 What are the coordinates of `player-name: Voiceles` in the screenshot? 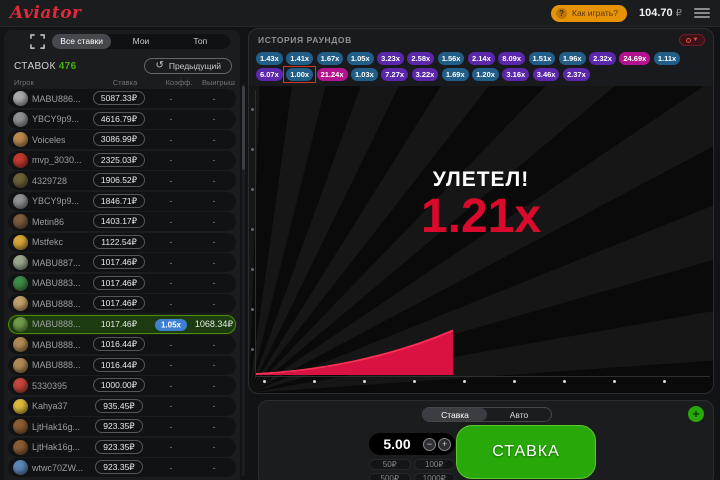 It's located at (49, 139).